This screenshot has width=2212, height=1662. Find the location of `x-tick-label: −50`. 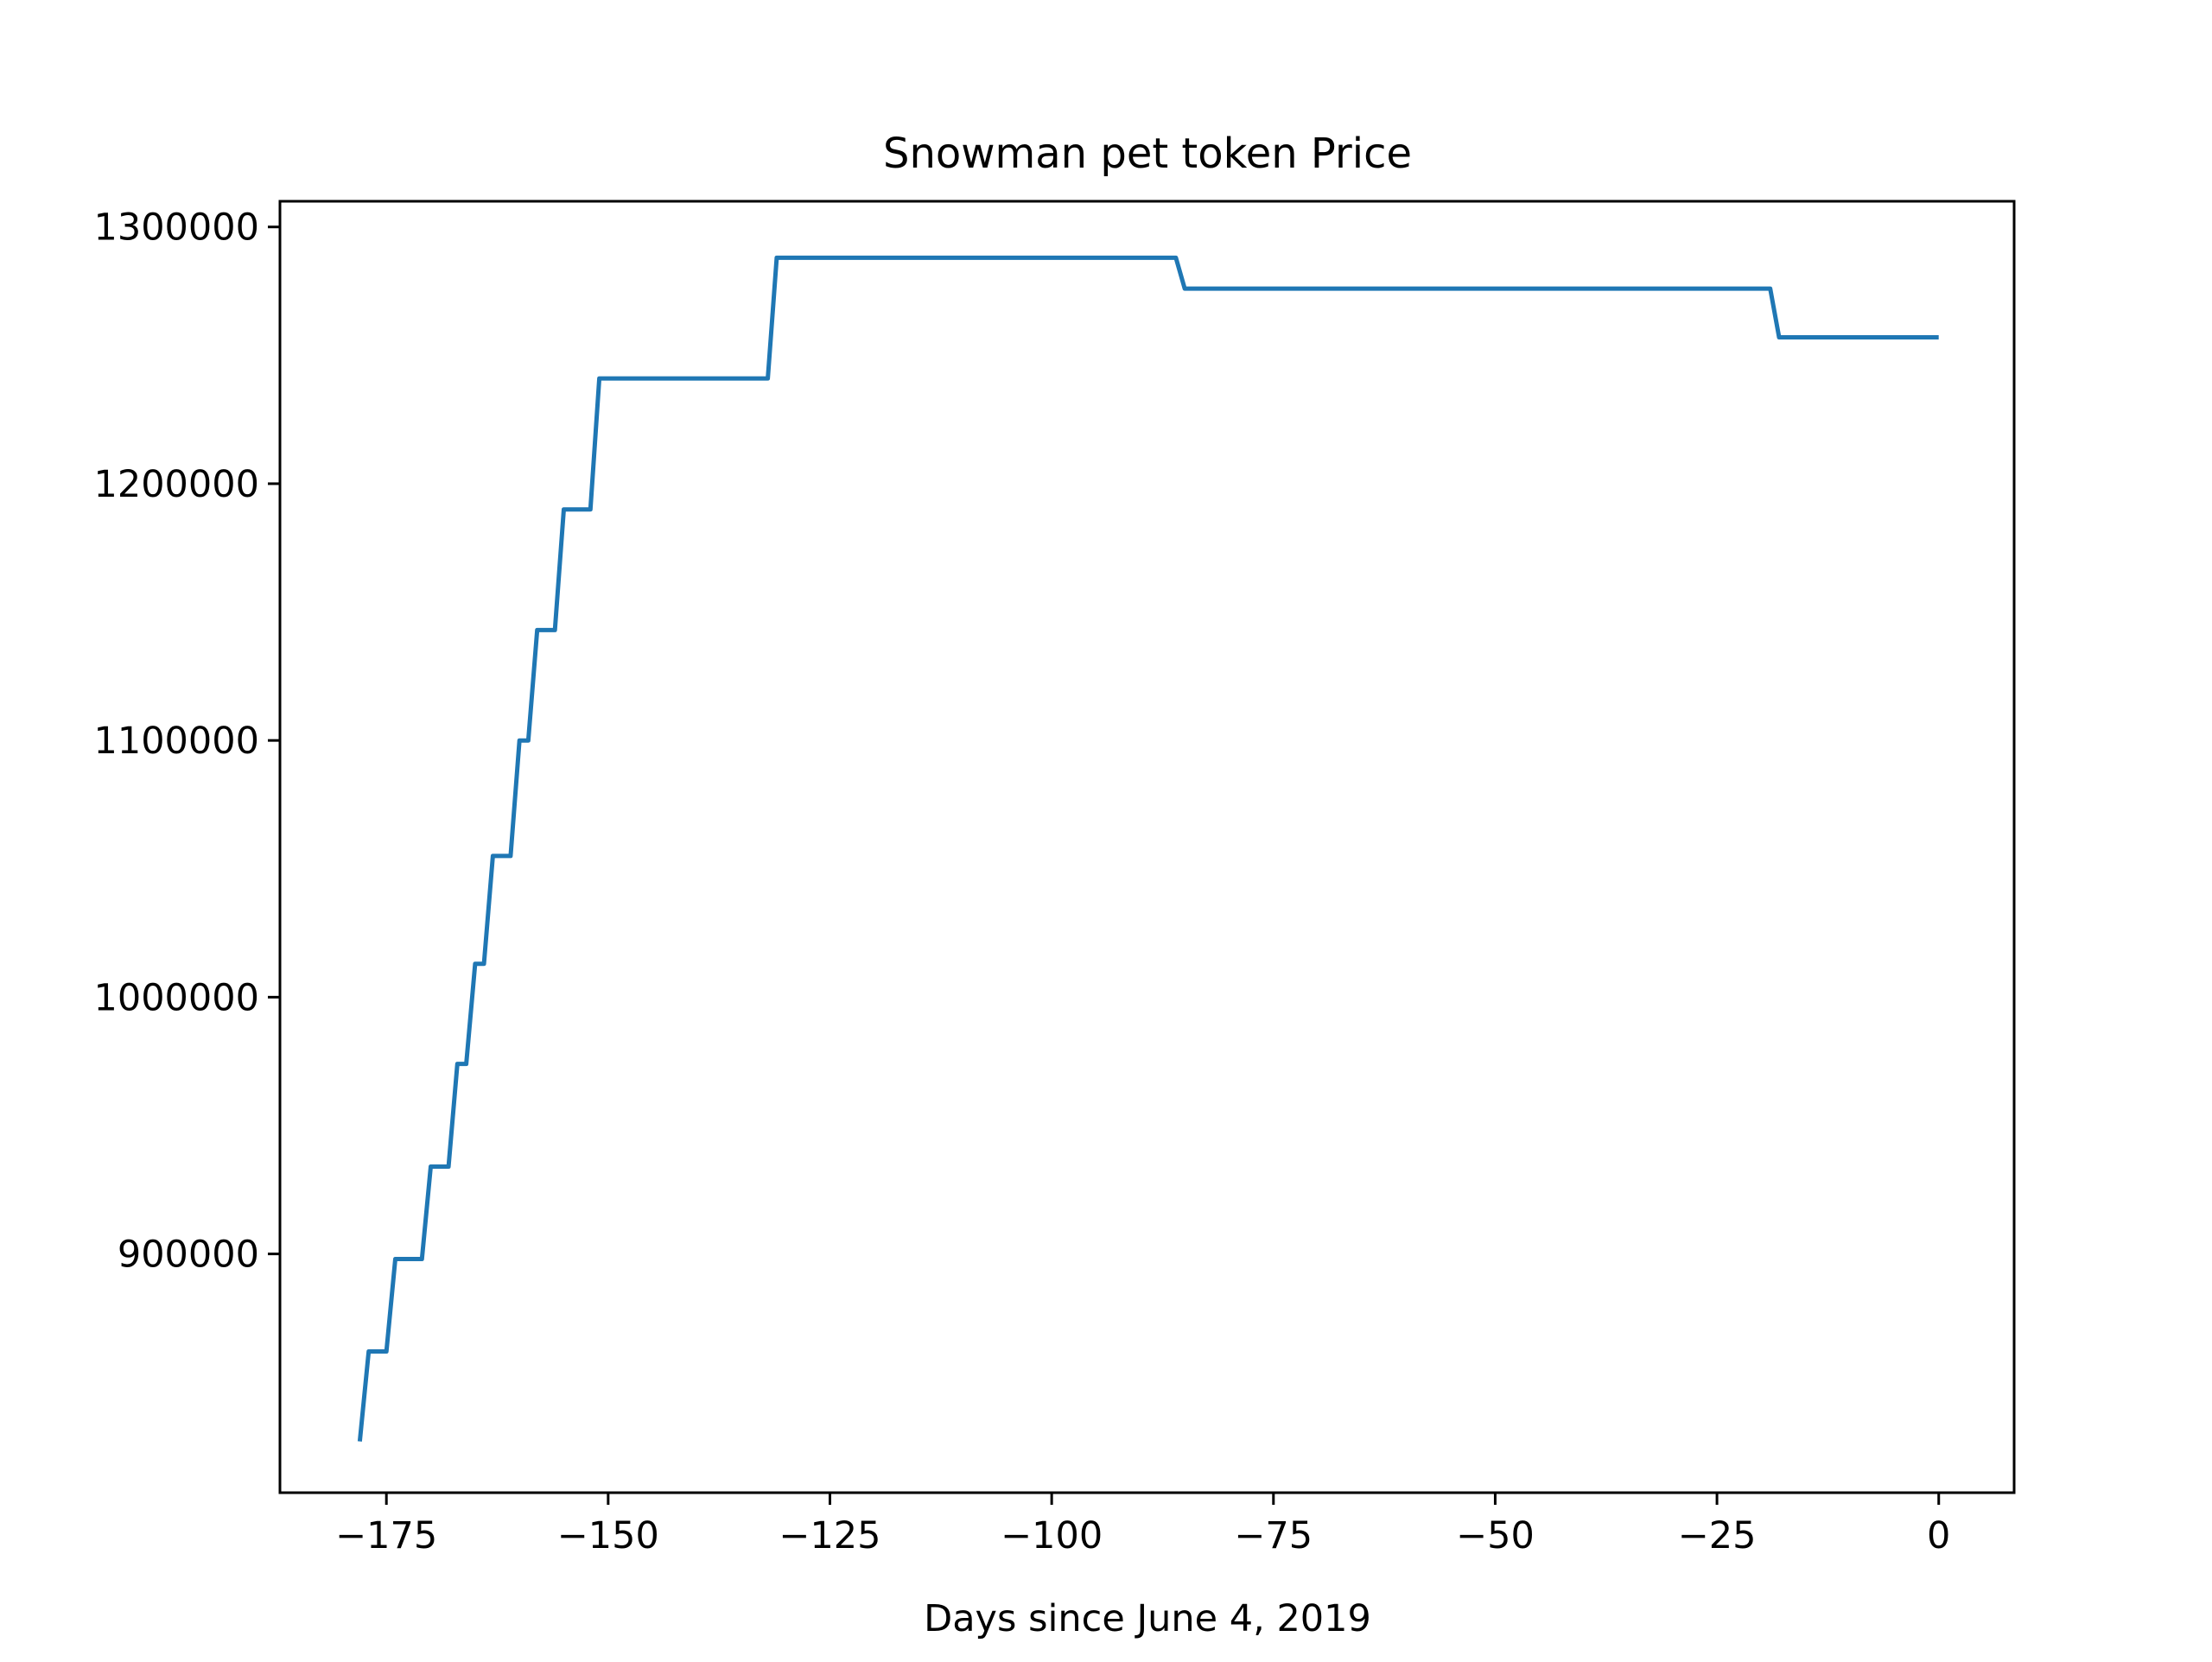

x-tick-label: −50 is located at coordinates (1495, 1535).